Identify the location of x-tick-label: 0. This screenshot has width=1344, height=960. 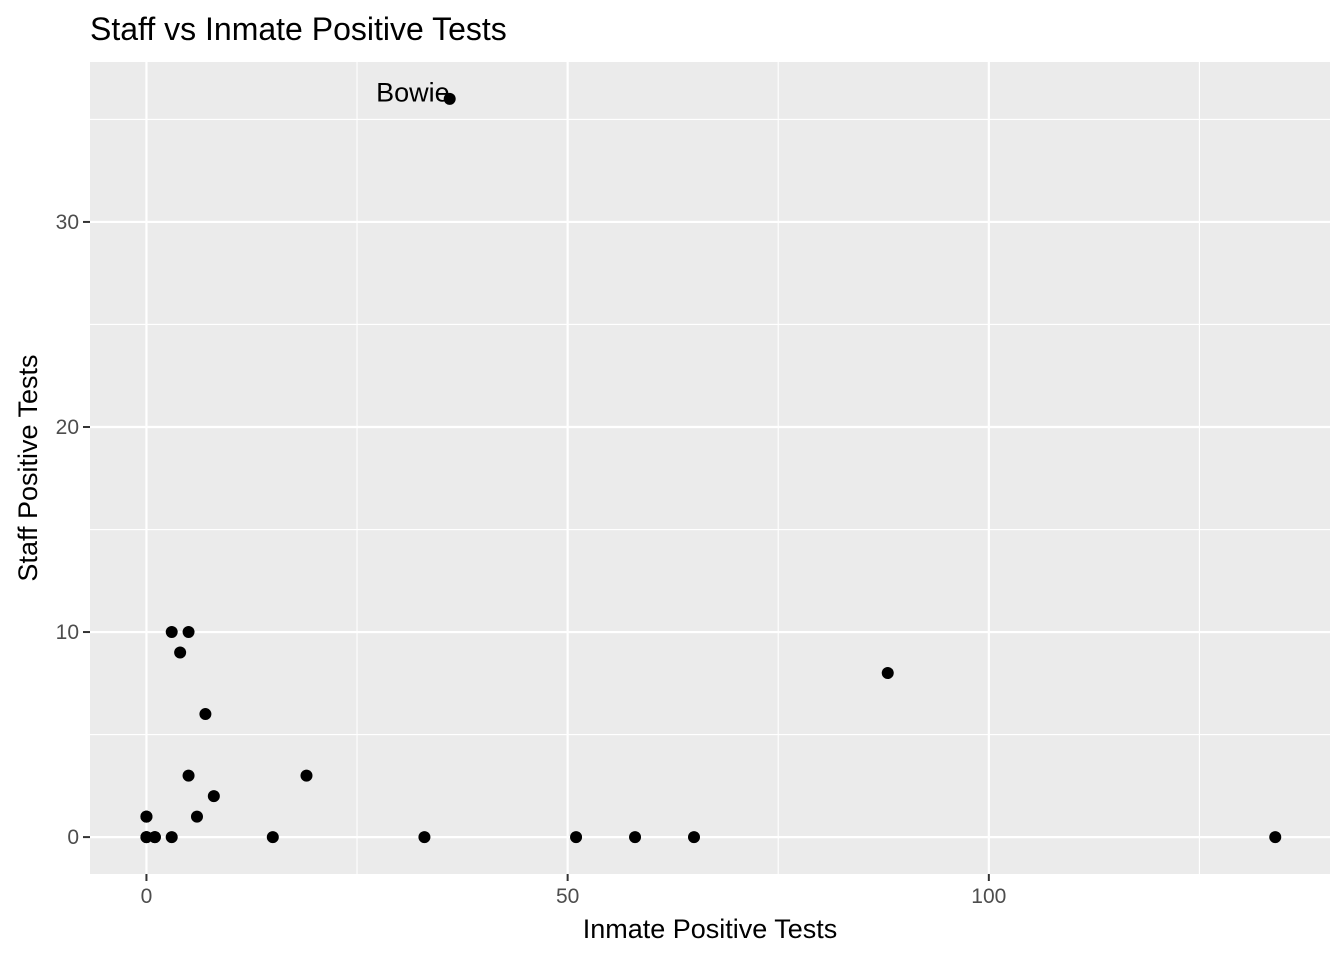
(147, 896).